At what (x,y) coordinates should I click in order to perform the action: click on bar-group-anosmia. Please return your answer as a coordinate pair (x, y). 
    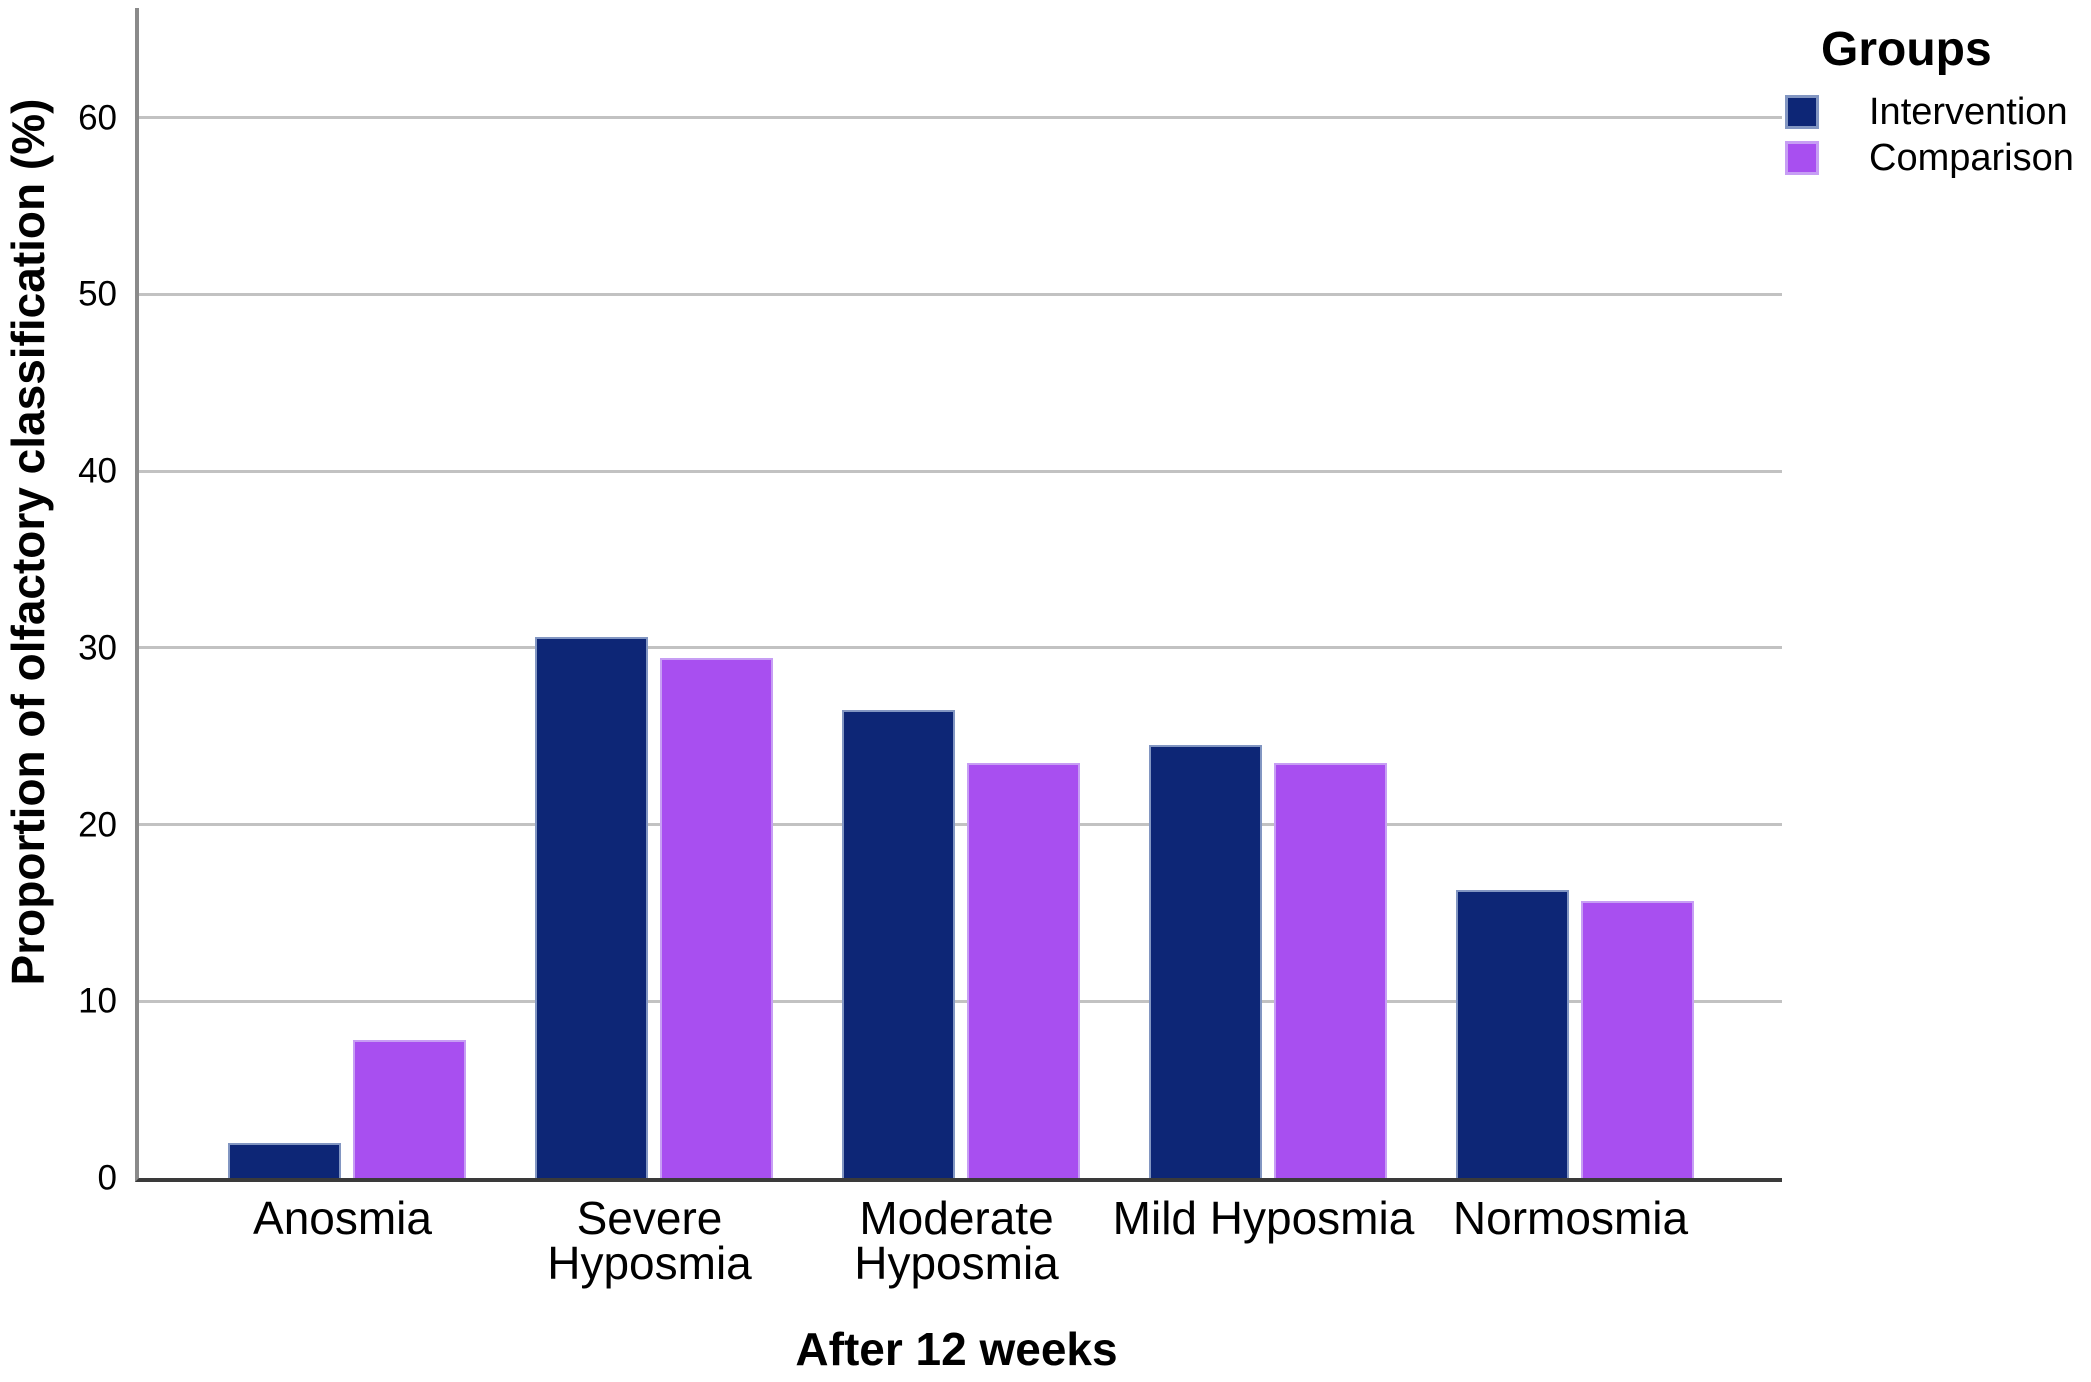
    Looking at the image, I should click on (346, 593).